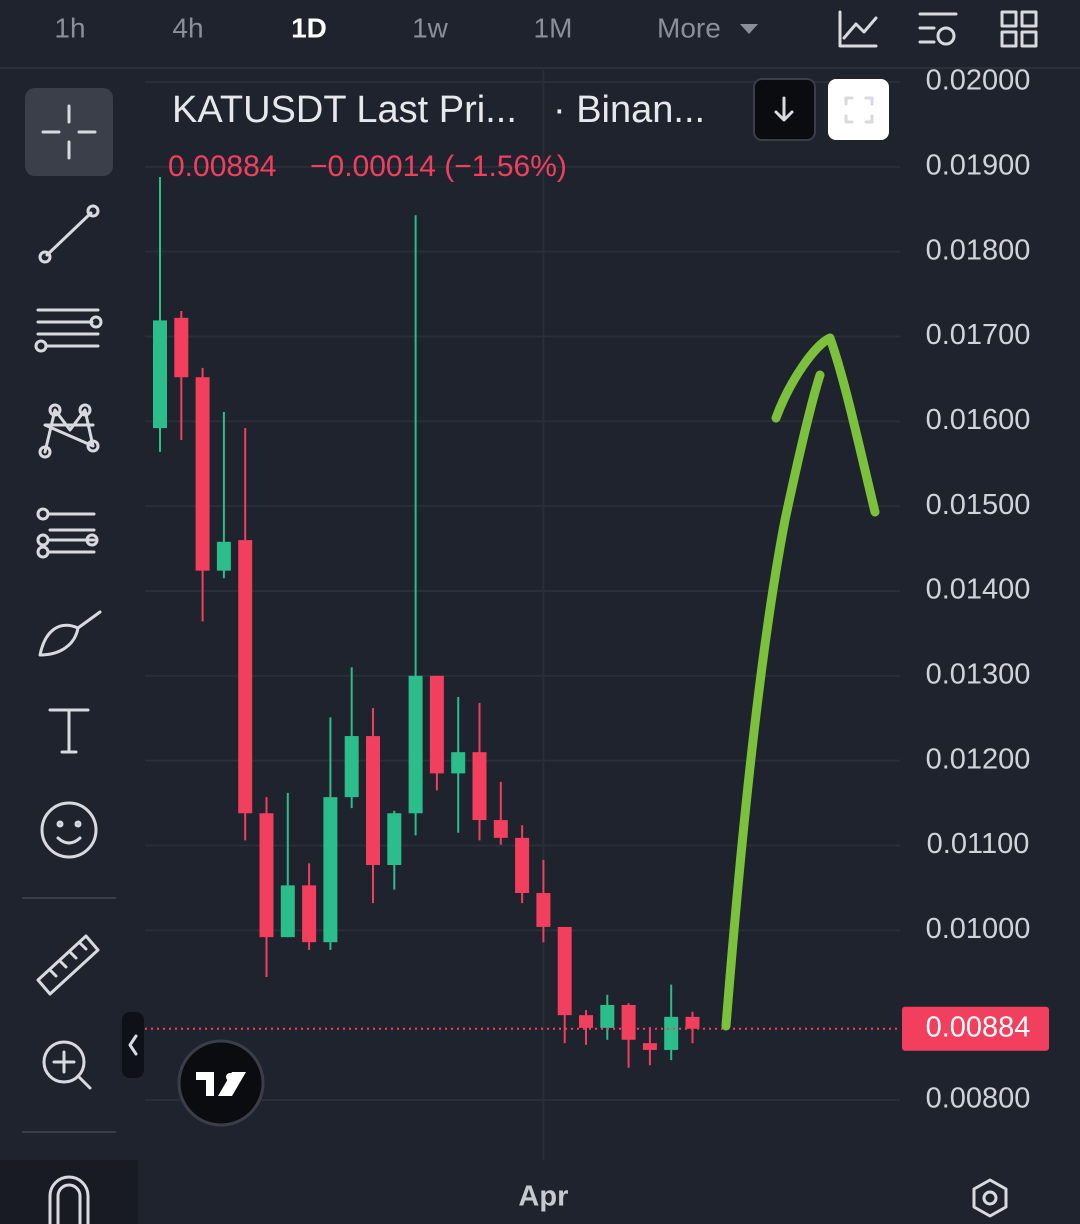  What do you see at coordinates (69, 830) in the screenshot?
I see `emoji-icon` at bounding box center [69, 830].